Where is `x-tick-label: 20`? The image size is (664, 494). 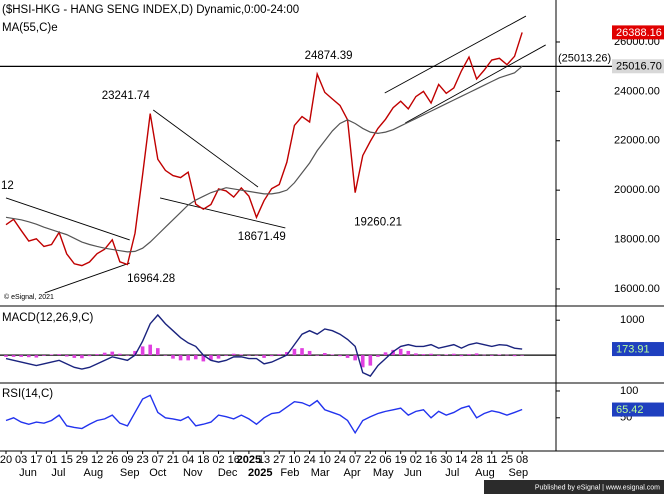 x-tick-label: 20 is located at coordinates (6, 460).